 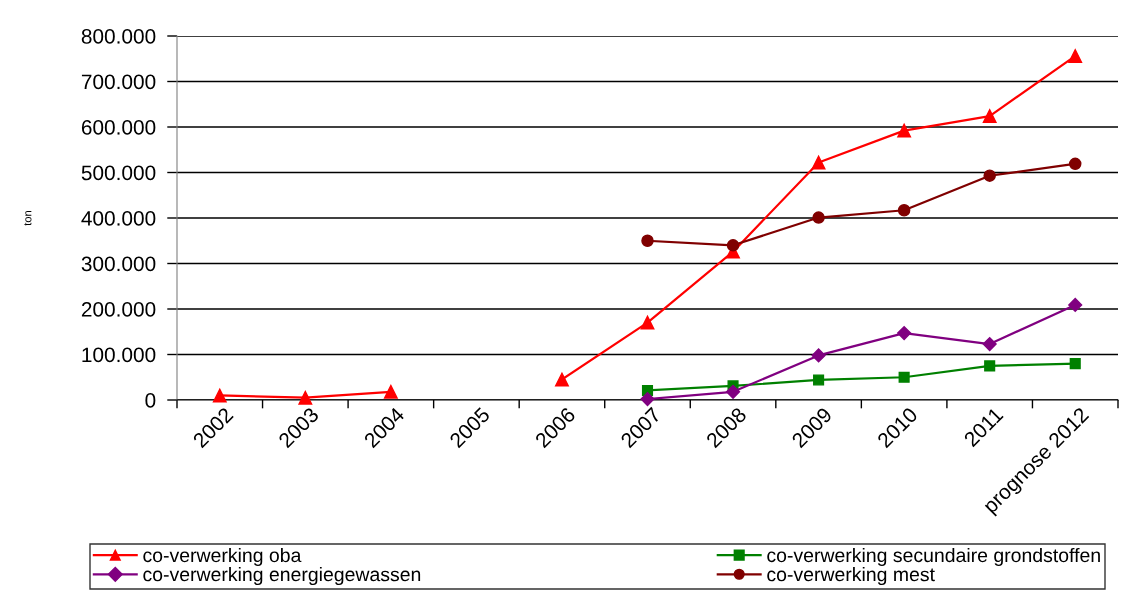 What do you see at coordinates (118, 264) in the screenshot?
I see `y-tick-label: 300.000` at bounding box center [118, 264].